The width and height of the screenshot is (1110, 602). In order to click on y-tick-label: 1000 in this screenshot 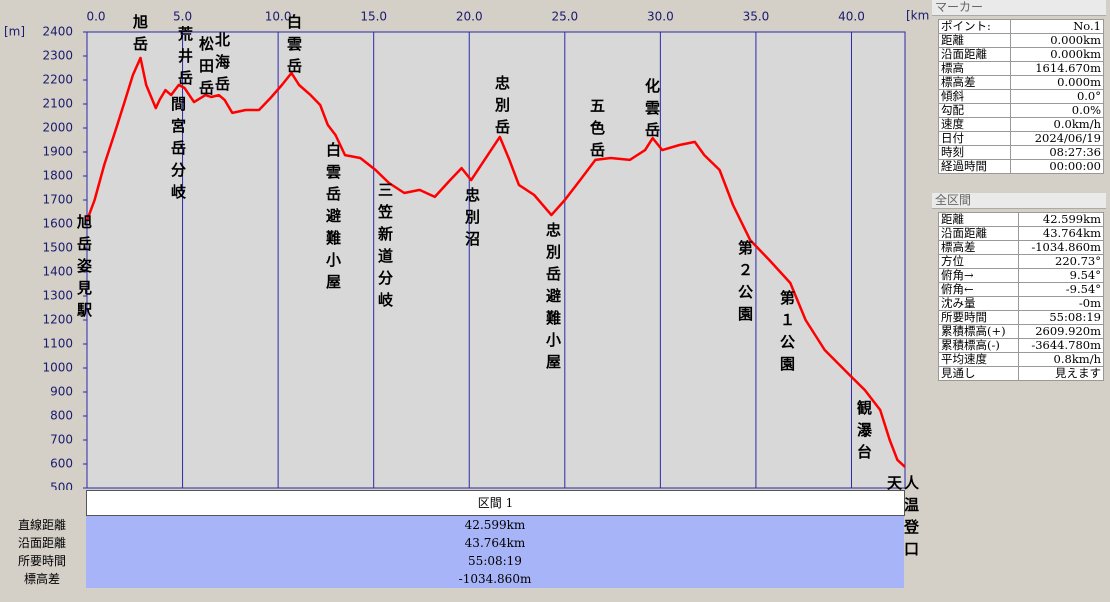, I will do `click(57, 368)`.